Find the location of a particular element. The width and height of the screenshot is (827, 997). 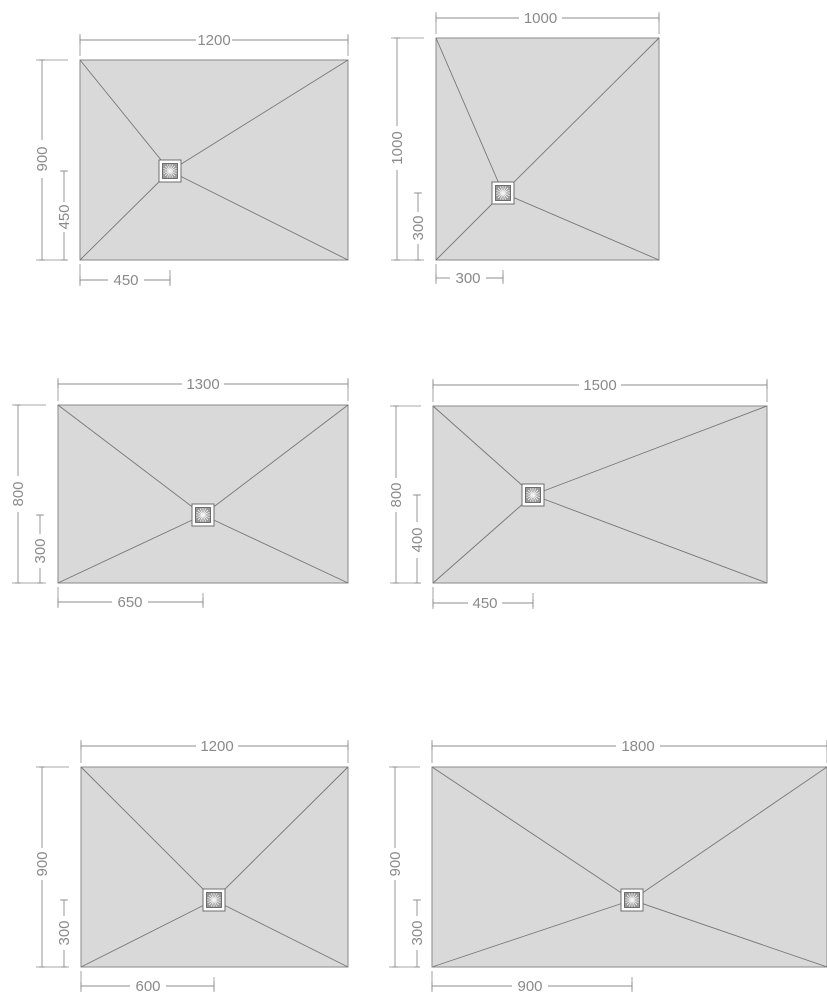

drain-x-dimension-label: 600 is located at coordinates (147, 986).